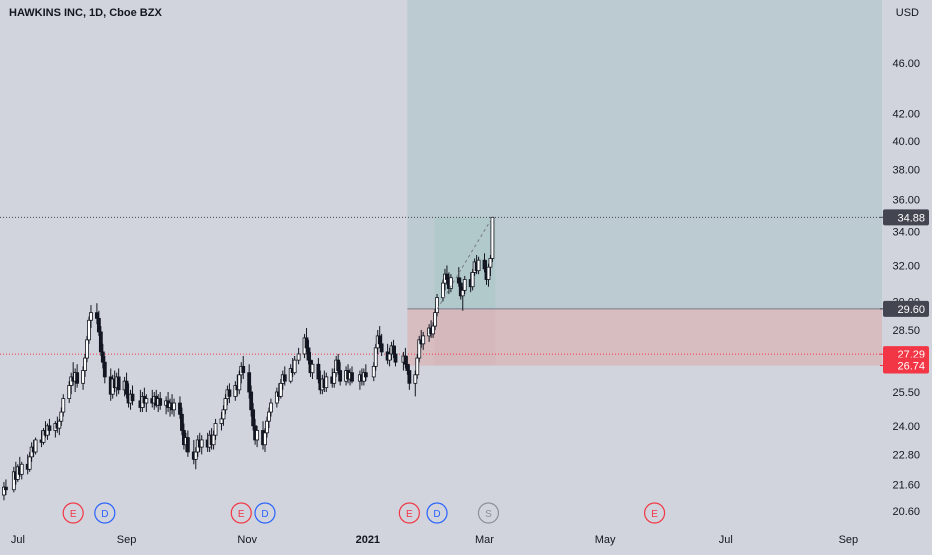 The width and height of the screenshot is (932, 555). I want to click on price-label-26.74: 26.74, so click(904, 365).